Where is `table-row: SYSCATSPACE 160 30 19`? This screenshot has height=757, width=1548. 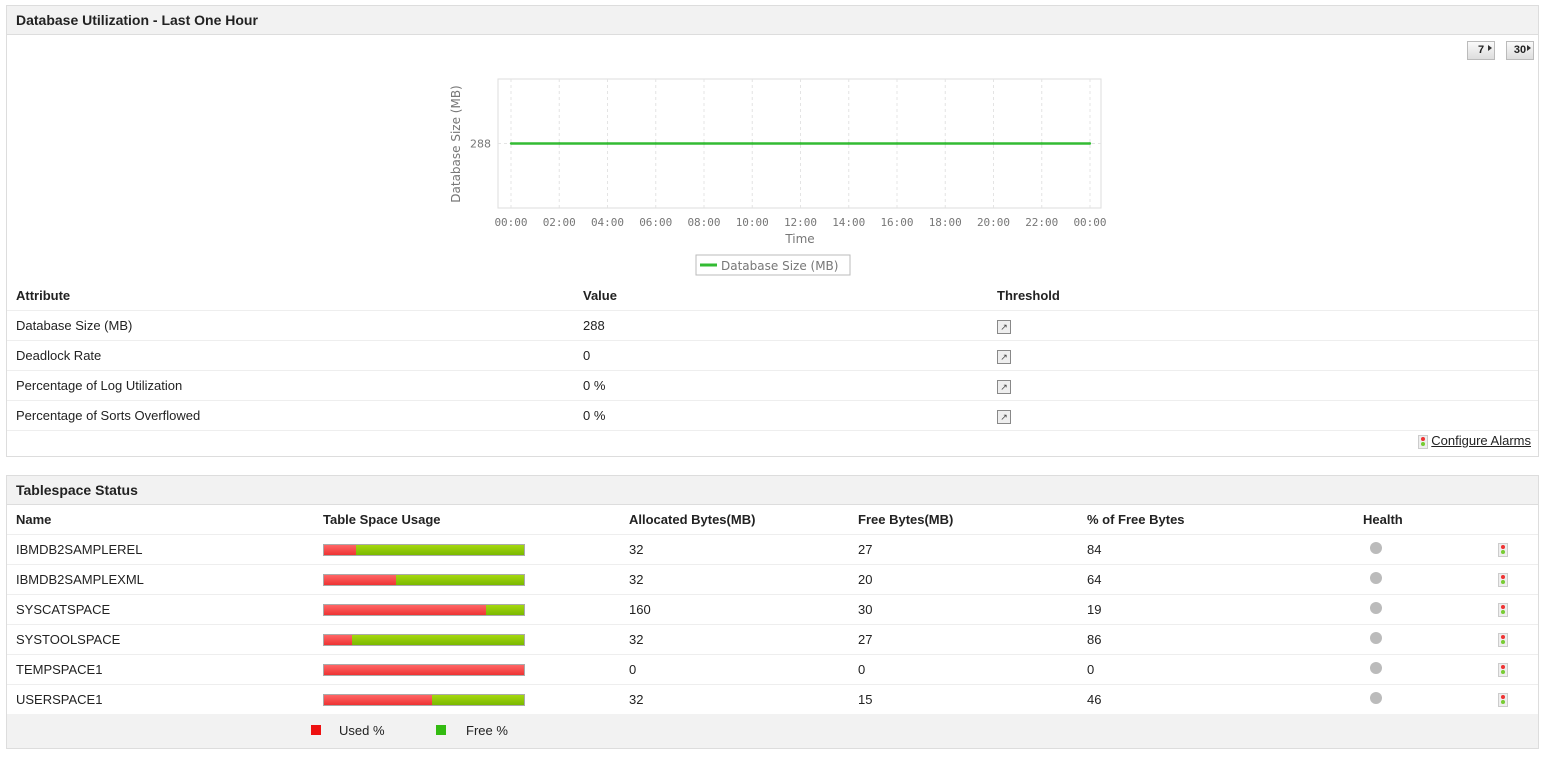 table-row: SYSCATSPACE 160 30 19 is located at coordinates (772, 609).